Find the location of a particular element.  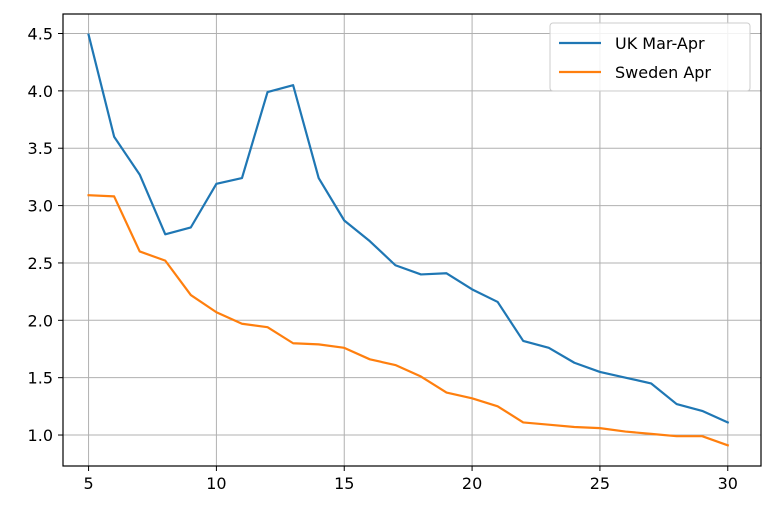

legend: UK Mar-Apr Sweden Apr is located at coordinates (650, 57).